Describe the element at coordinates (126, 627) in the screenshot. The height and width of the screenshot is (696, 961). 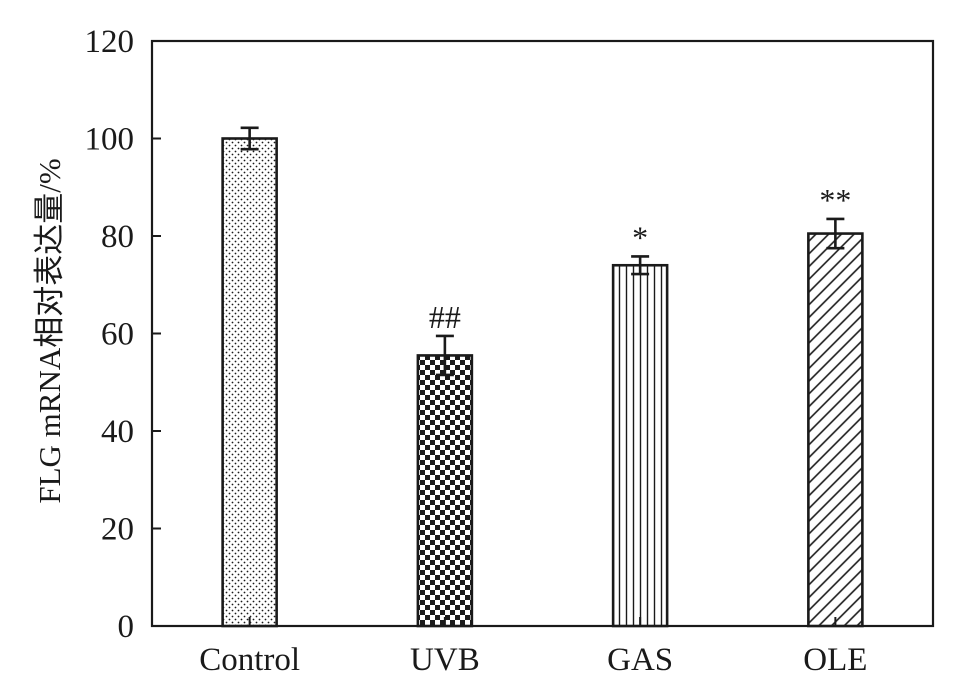
I see `y-tick-label: 0` at that location.